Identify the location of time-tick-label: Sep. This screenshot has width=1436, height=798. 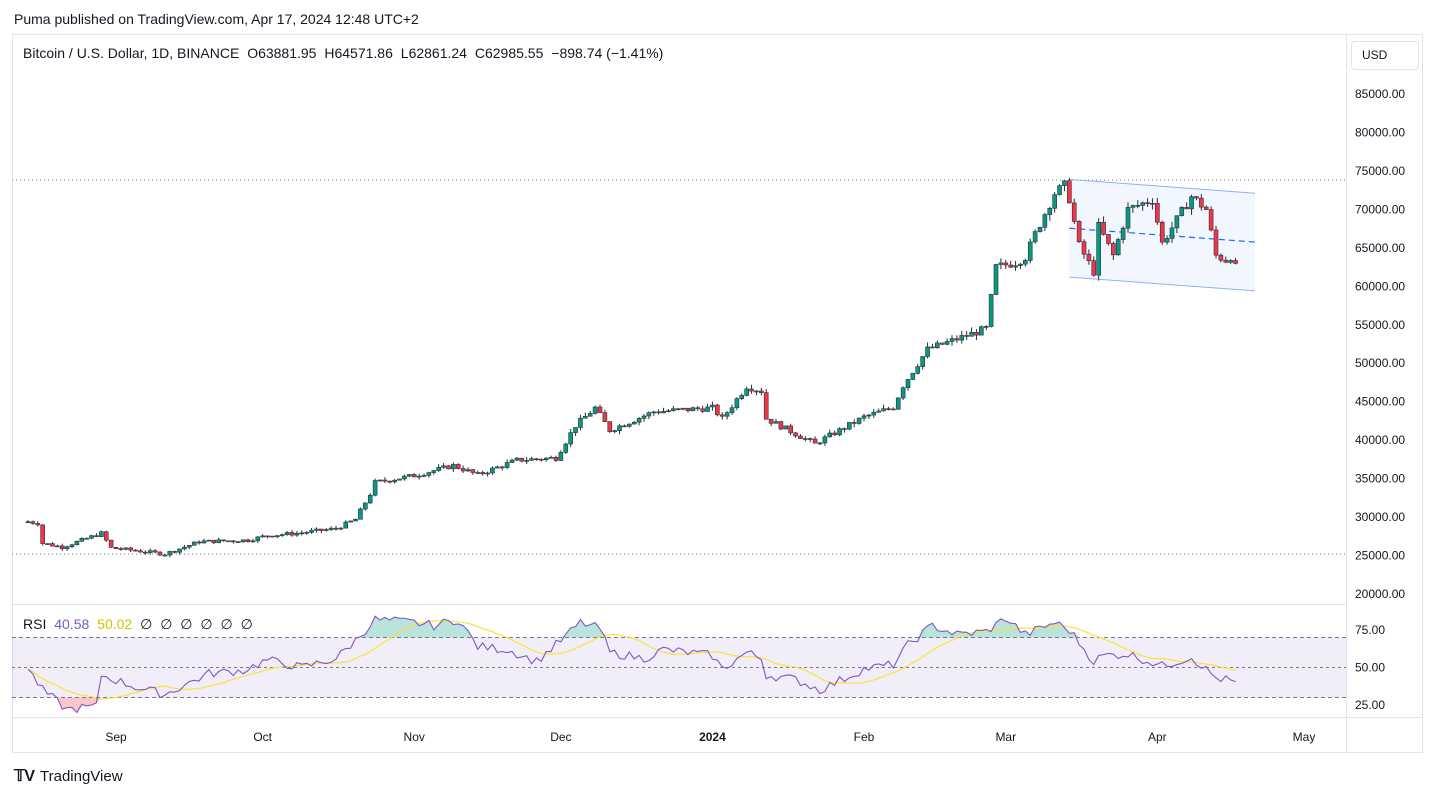
(116, 737).